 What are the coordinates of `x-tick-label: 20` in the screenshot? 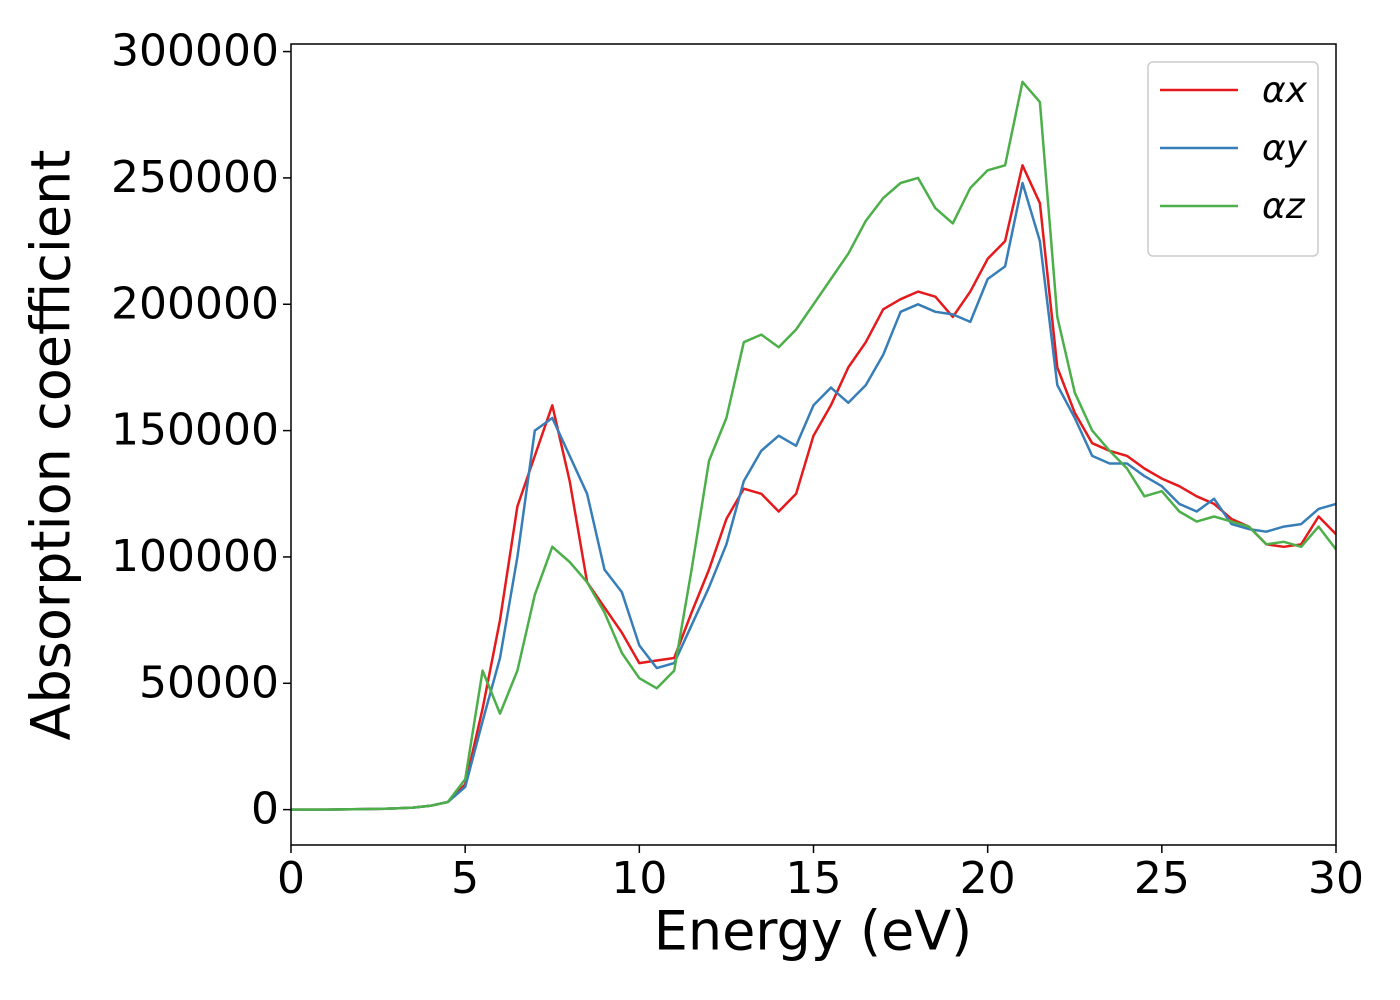 It's located at (988, 878).